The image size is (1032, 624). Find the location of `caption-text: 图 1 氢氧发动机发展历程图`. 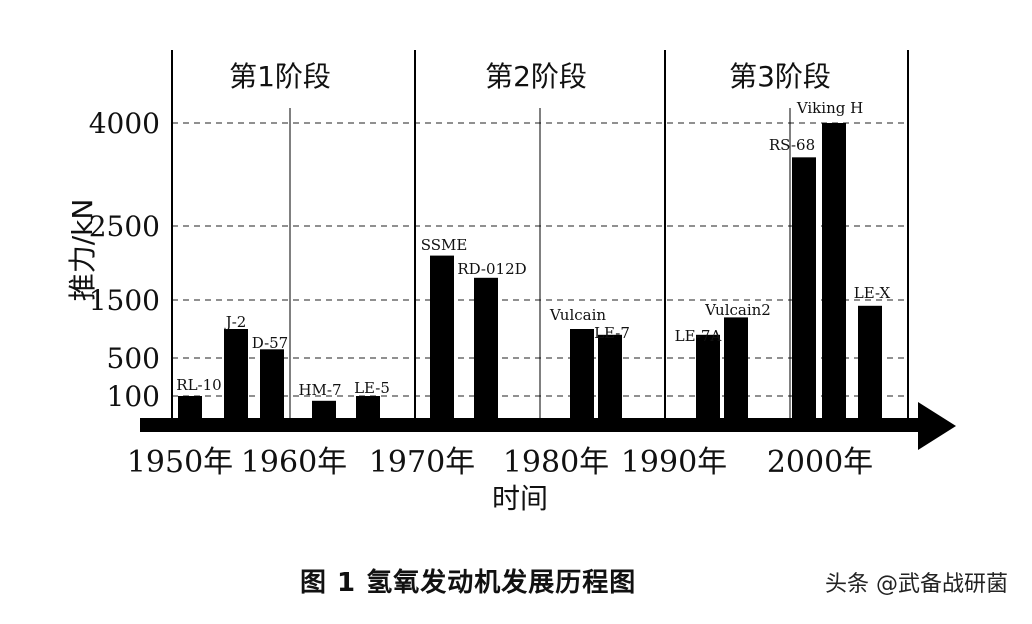

caption-text: 图 1 氢氧发动机发展历程图 is located at coordinates (468, 583).